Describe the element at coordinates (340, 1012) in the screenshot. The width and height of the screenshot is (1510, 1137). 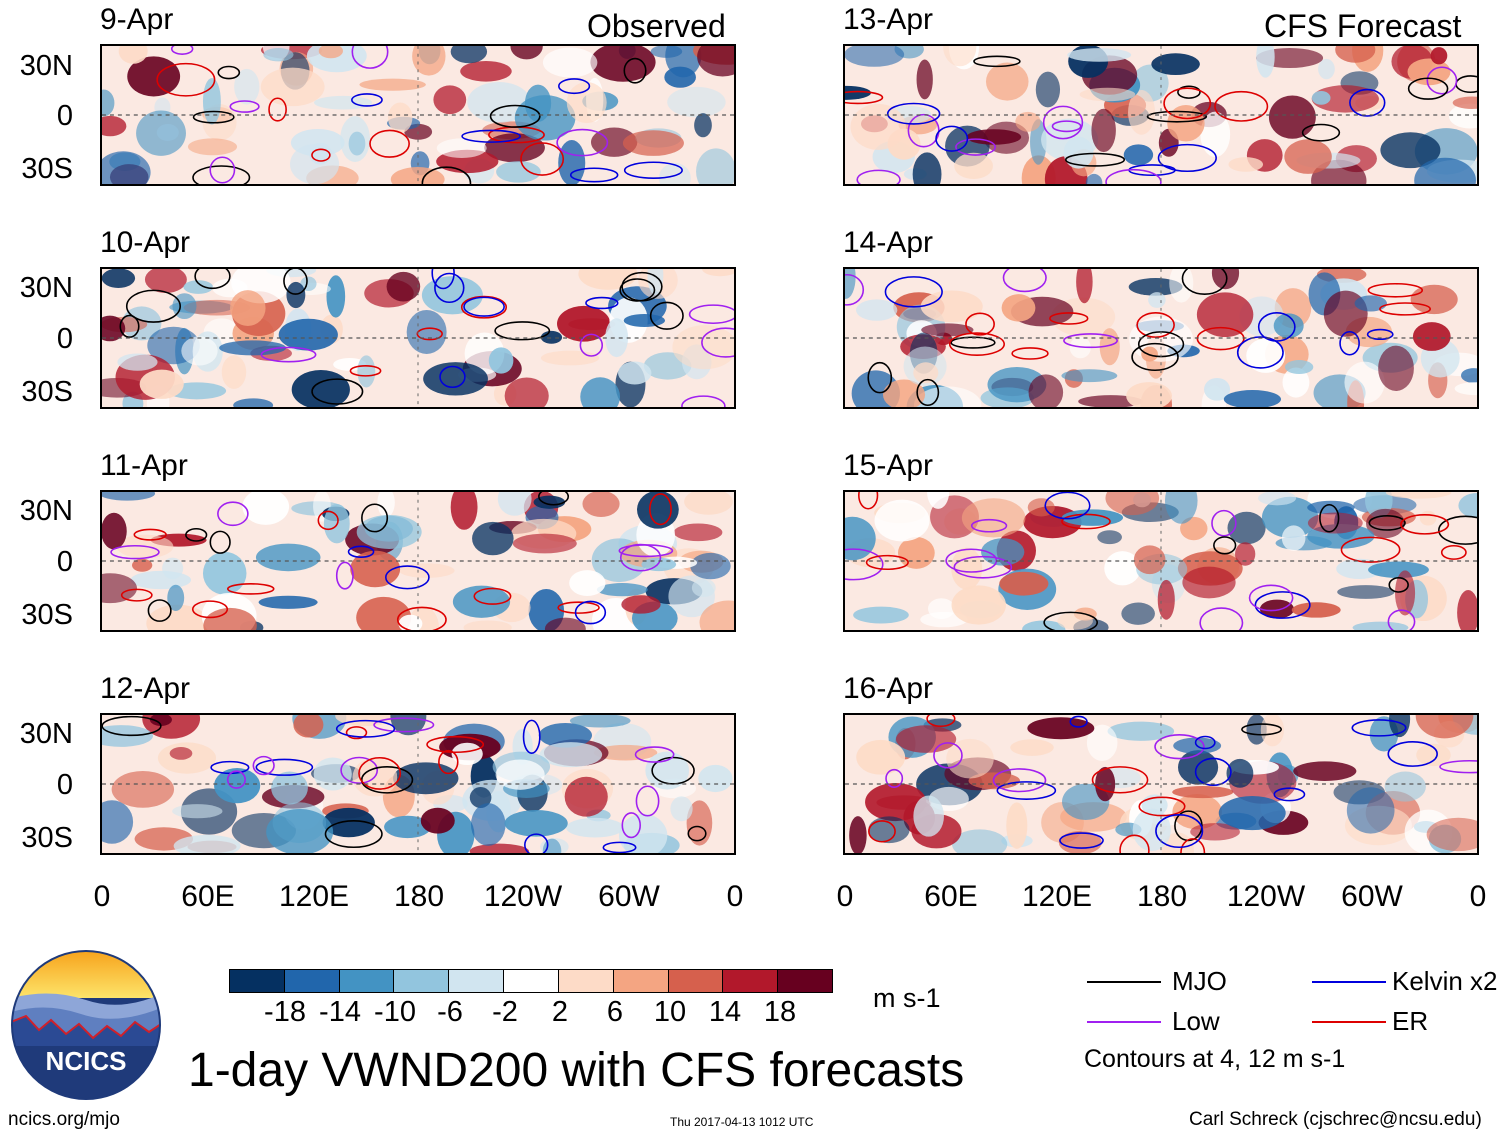
I see `colorbar-tick: -14` at that location.